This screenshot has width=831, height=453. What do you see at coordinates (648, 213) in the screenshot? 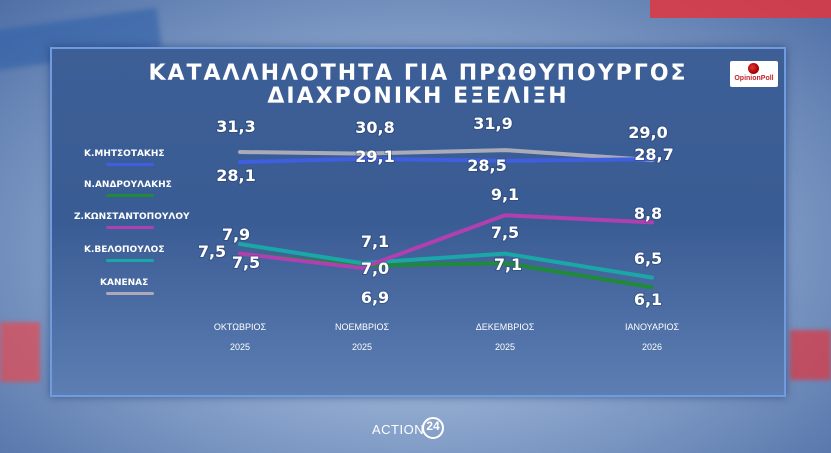
I see `data-label: 8,8` at bounding box center [648, 213].